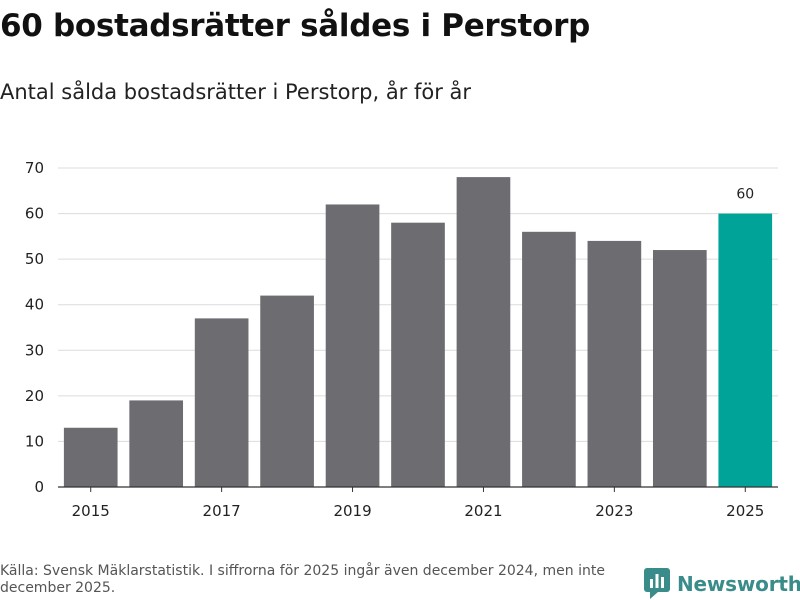 This screenshot has height=600, width=800. Describe the element at coordinates (352, 511) in the screenshot. I see `x-tick-label: 2019` at that location.